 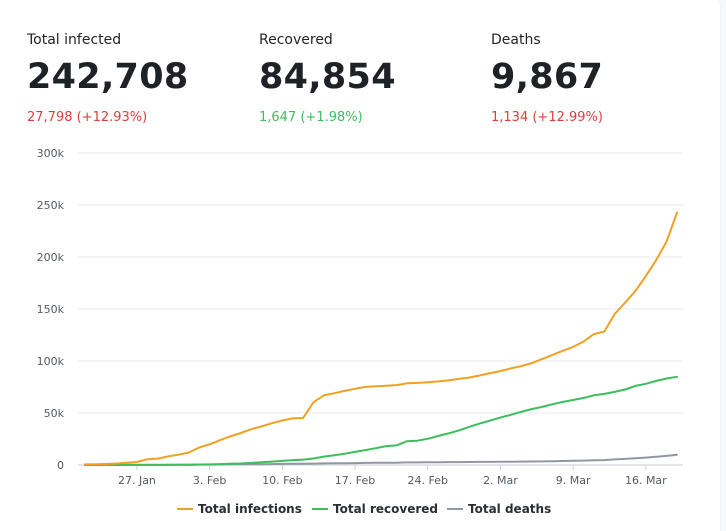 What do you see at coordinates (296, 40) in the screenshot?
I see `stat-label: Recovered` at bounding box center [296, 40].